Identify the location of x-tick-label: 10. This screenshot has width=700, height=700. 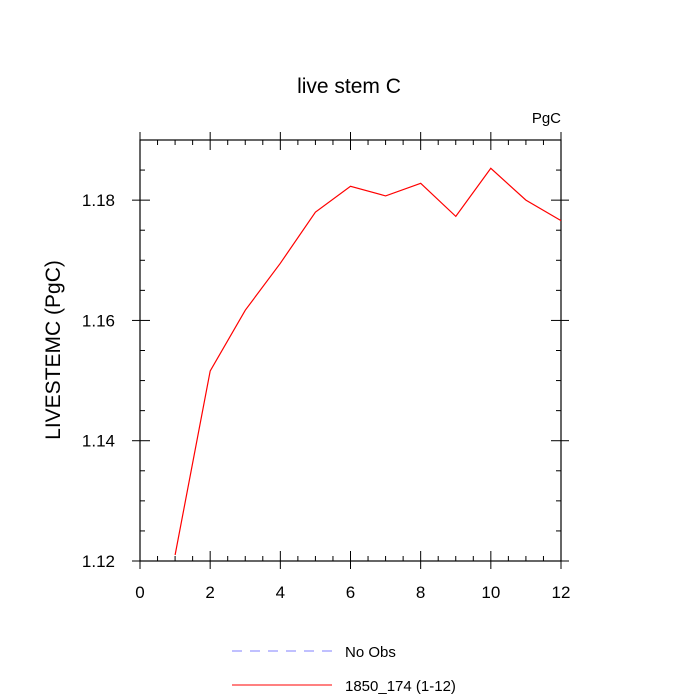
(490, 592).